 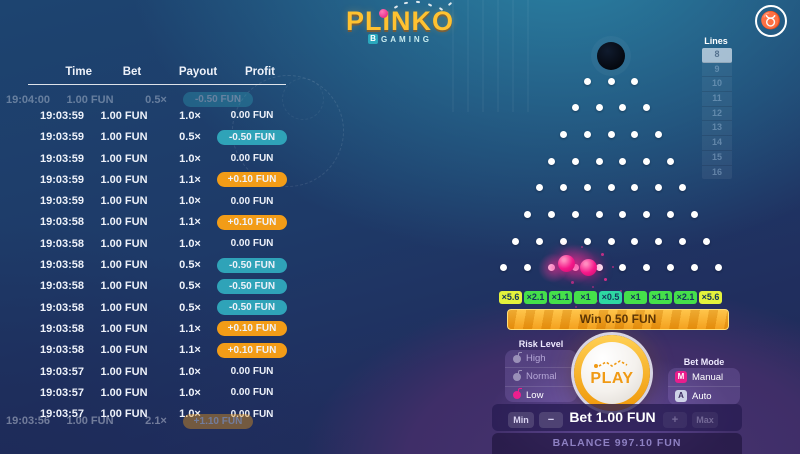 What do you see at coordinates (510, 297) in the screenshot?
I see `multiplier-slot: ×5.6` at bounding box center [510, 297].